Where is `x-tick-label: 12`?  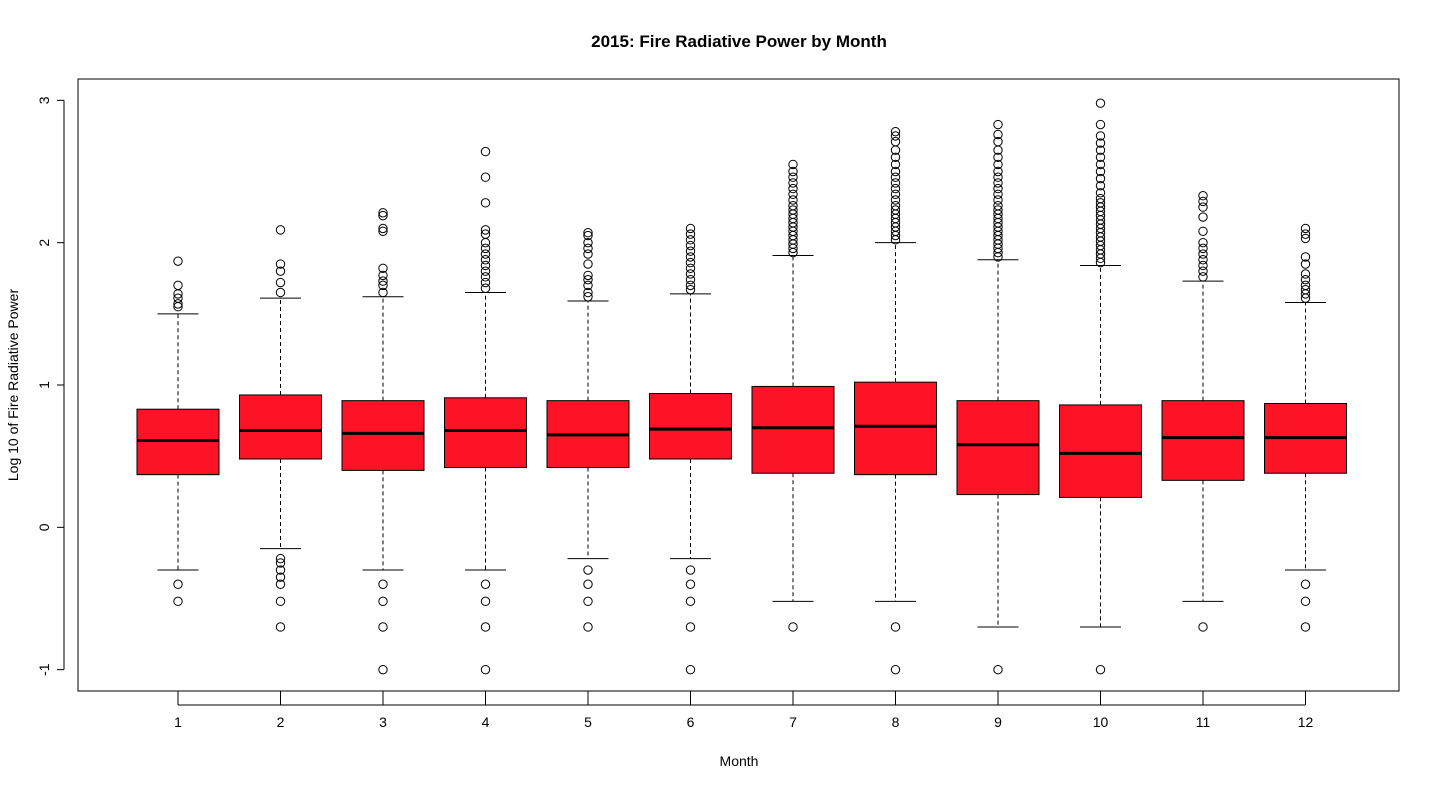 x-tick-label: 12 is located at coordinates (1306, 722).